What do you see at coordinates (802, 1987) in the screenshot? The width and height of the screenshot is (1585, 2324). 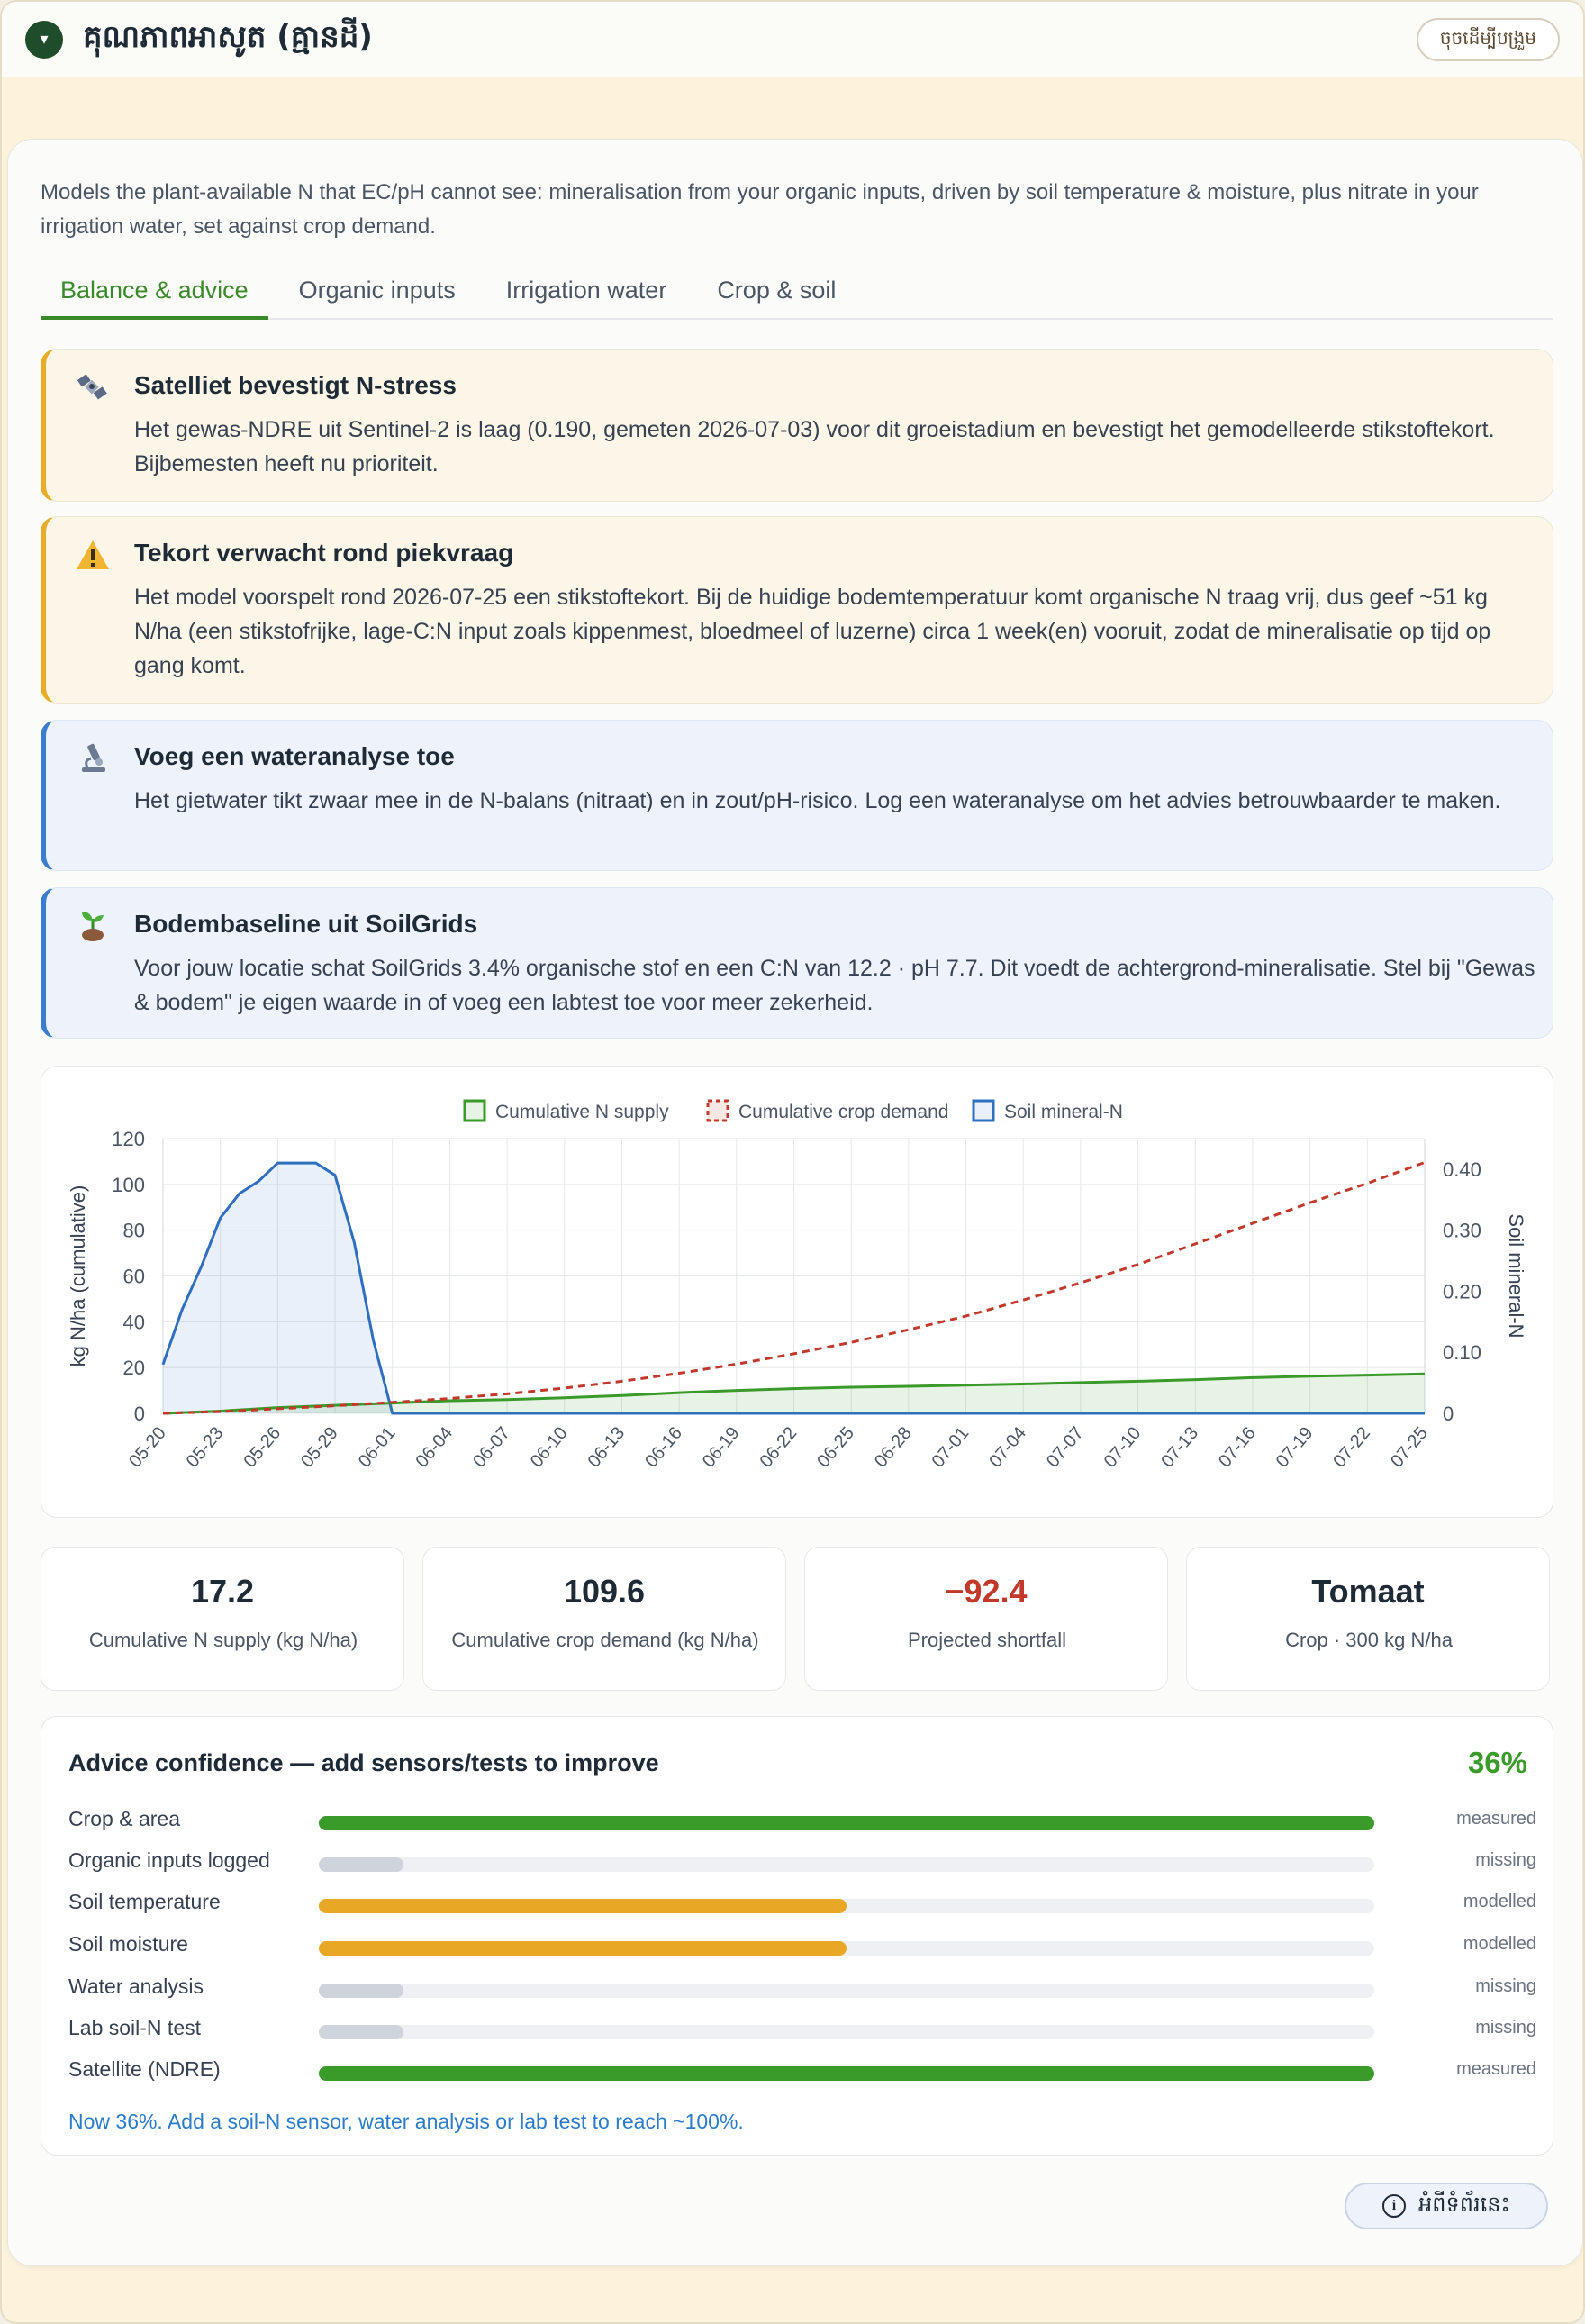 I see `confidence-row: Water analysis missing` at bounding box center [802, 1987].